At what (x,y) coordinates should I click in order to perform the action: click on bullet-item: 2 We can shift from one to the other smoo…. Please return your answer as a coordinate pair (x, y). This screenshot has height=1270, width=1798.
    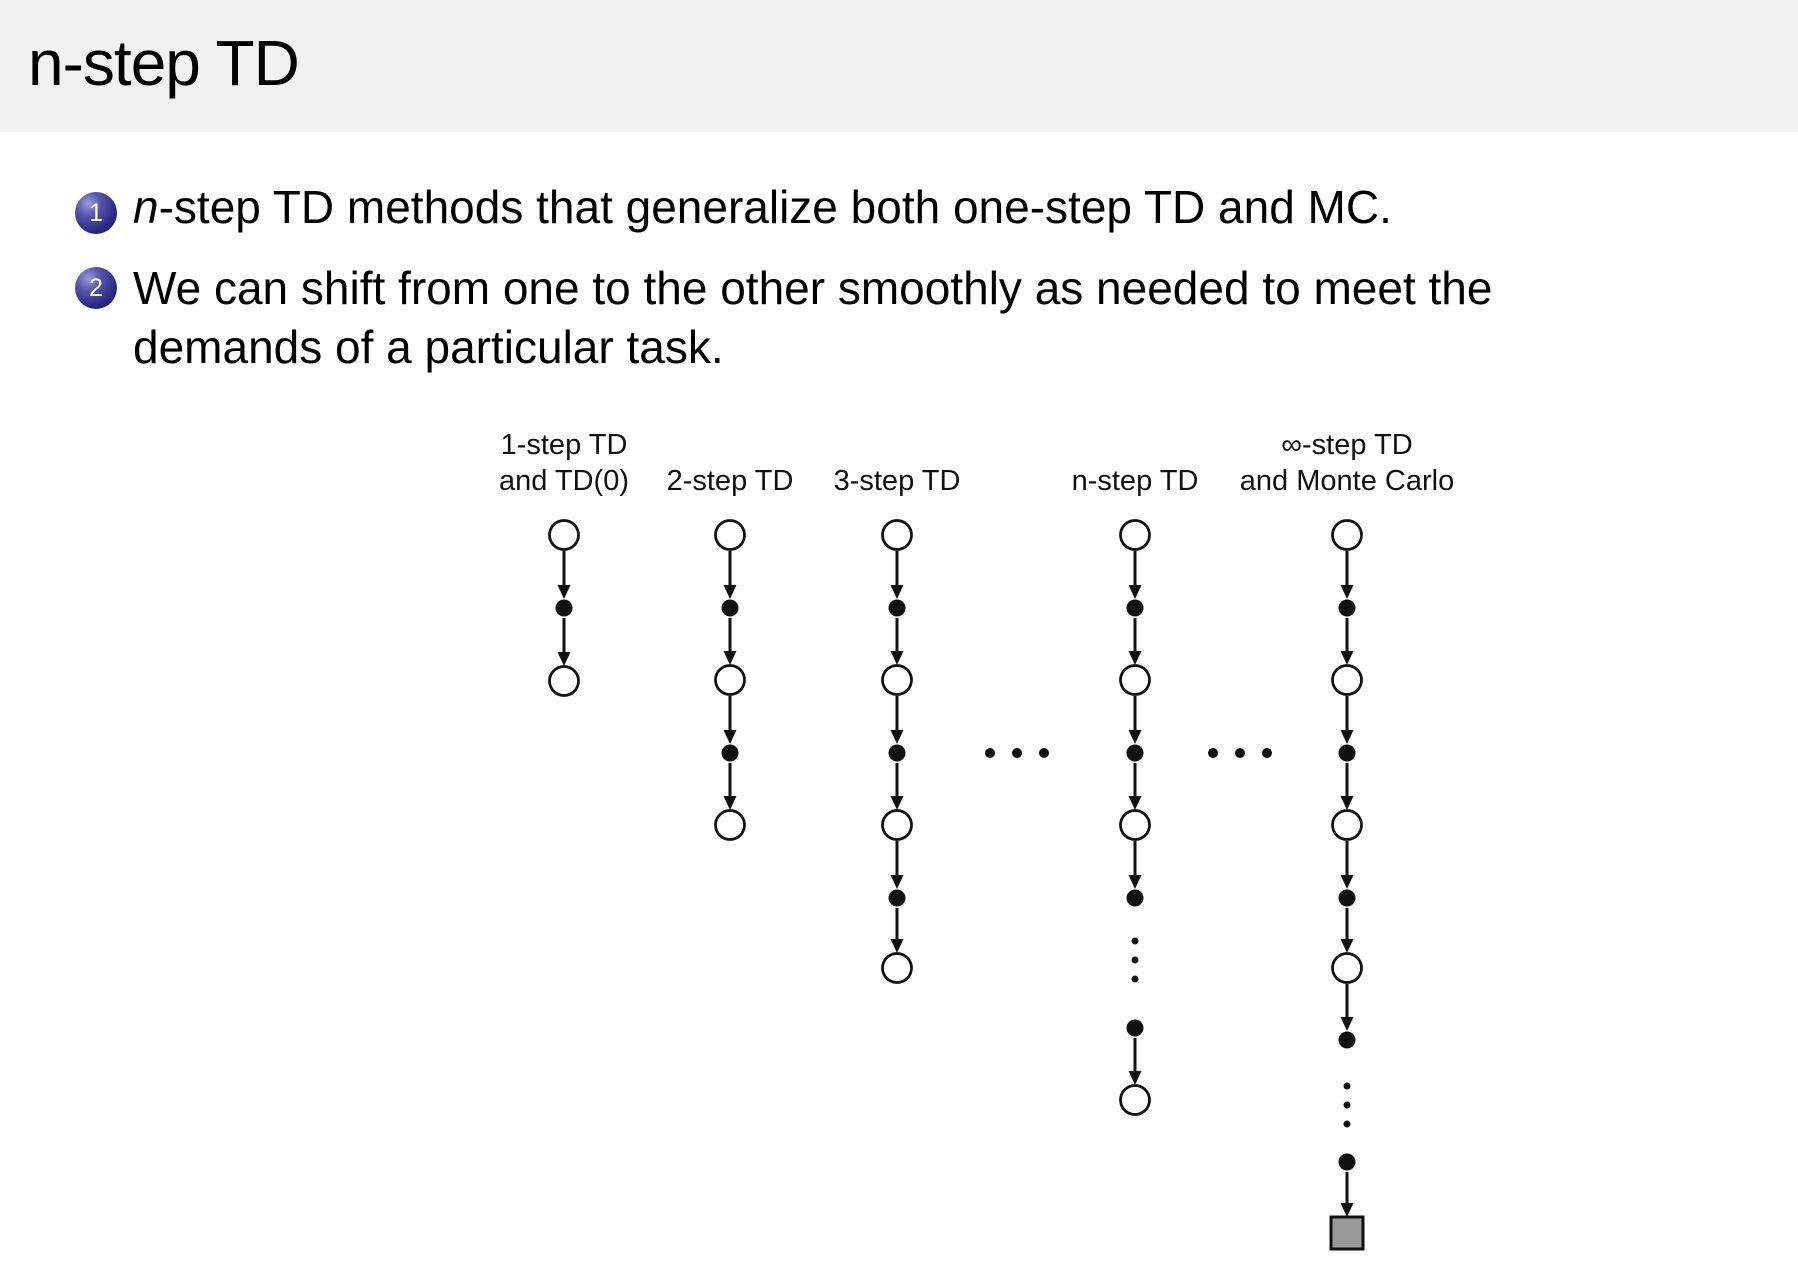
    Looking at the image, I should click on (783, 318).